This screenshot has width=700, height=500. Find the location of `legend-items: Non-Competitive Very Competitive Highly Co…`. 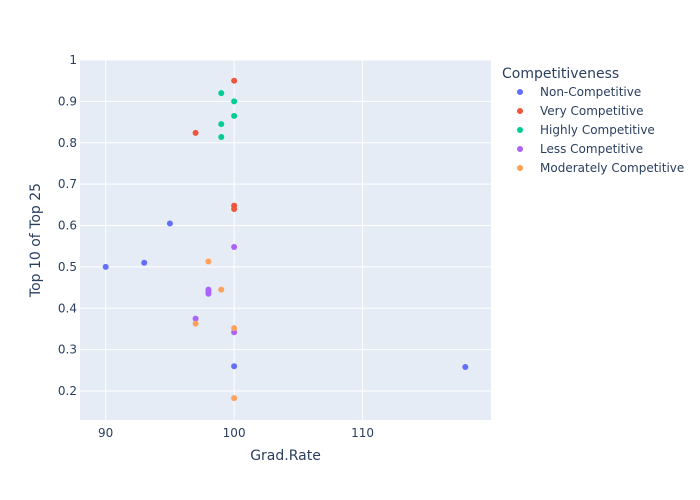

legend-items: Non-Competitive Very Competitive Highly Co… is located at coordinates (600, 130).